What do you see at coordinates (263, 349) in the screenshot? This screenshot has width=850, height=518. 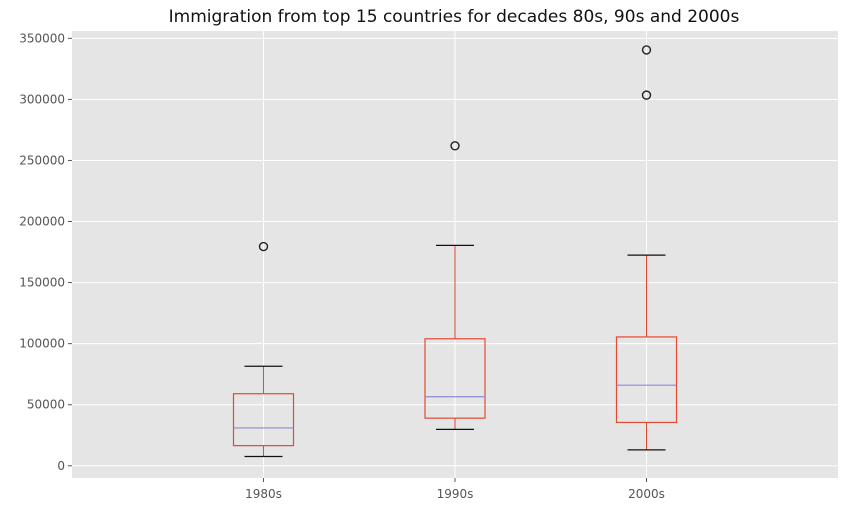 I see `box-1980s` at bounding box center [263, 349].